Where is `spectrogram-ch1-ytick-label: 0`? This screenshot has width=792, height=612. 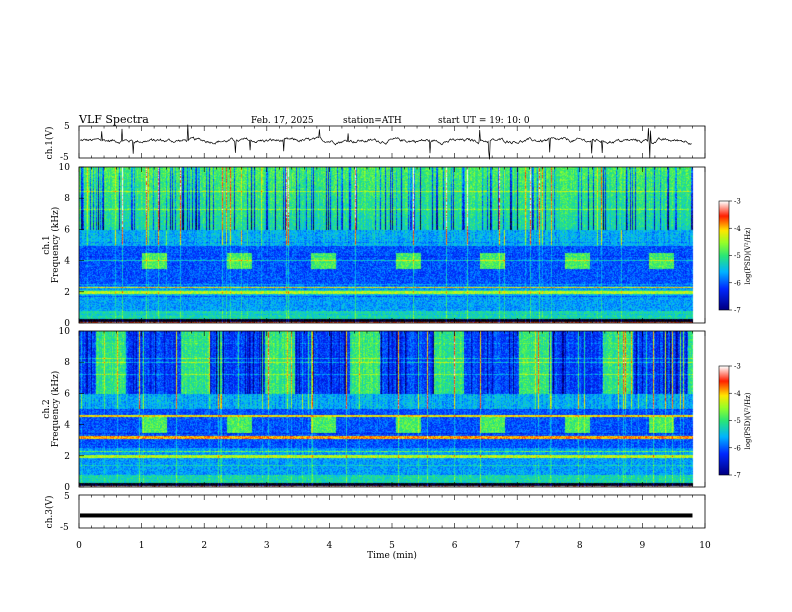
spectrogram-ch1-ytick-label: 0 is located at coordinates (67, 324).